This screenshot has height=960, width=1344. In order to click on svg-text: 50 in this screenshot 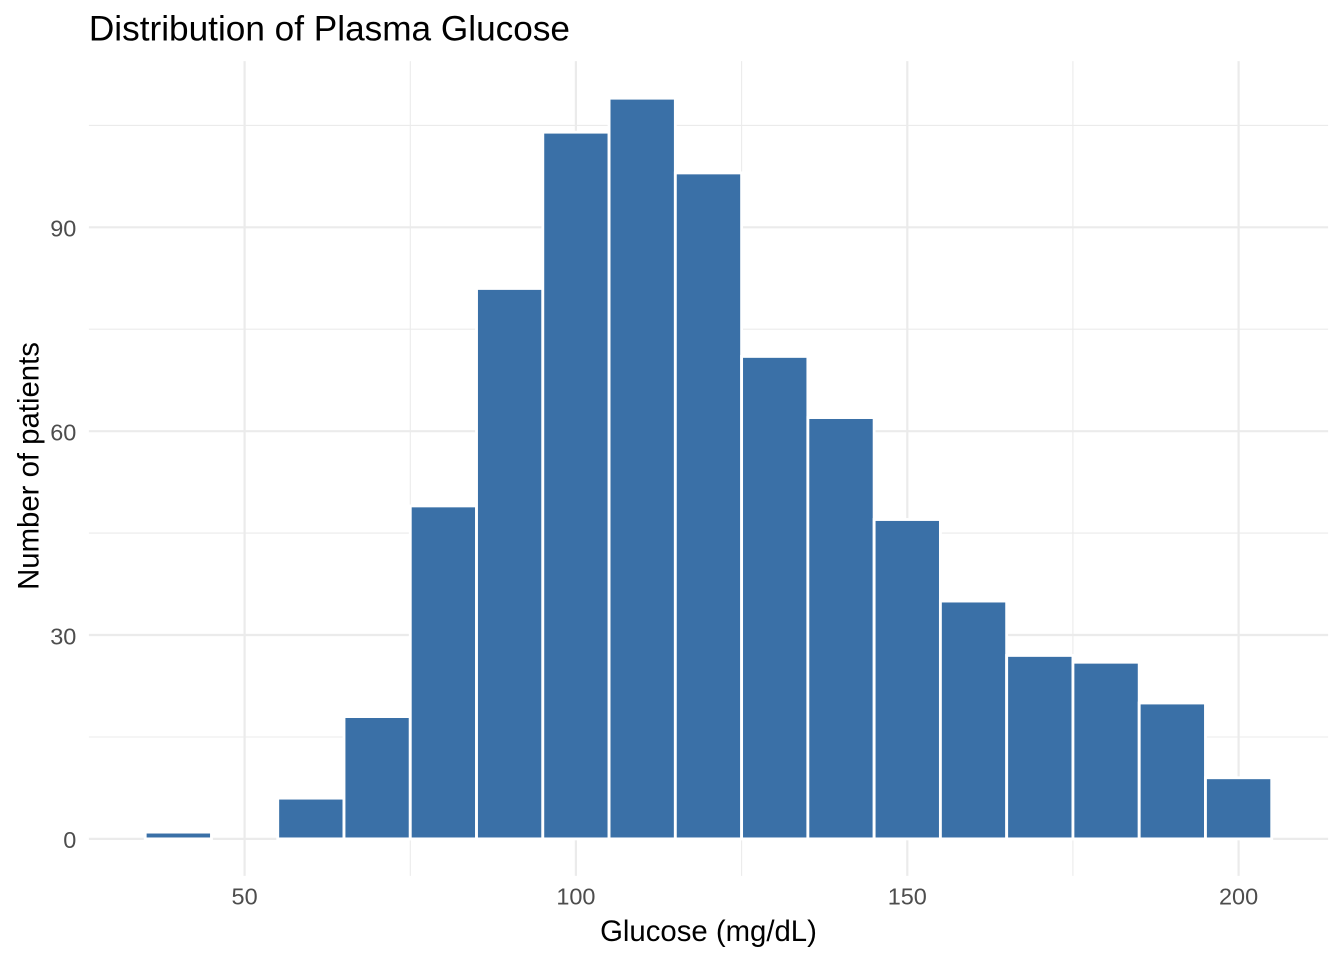, I will do `click(245, 896)`.